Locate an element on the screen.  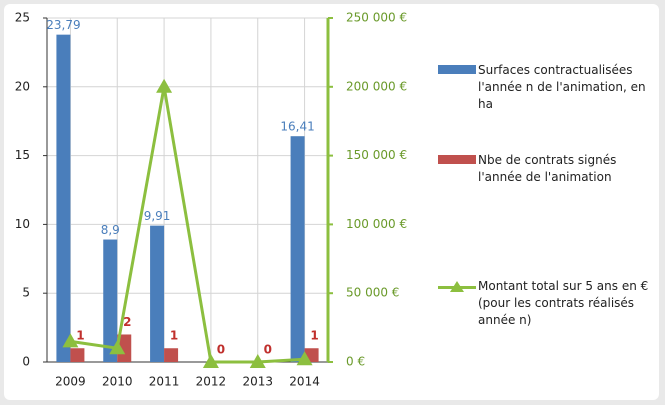
x-tick-label: 2009 is located at coordinates (70, 382).